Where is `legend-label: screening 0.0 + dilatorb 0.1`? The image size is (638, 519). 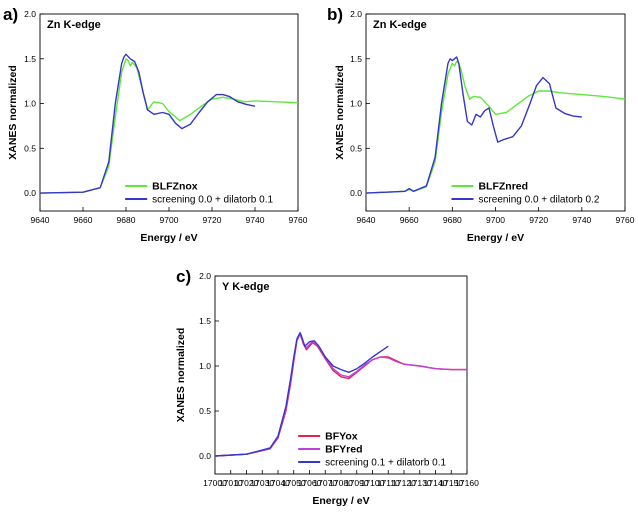
legend-label: screening 0.0 + dilatorb 0.1 is located at coordinates (212, 200).